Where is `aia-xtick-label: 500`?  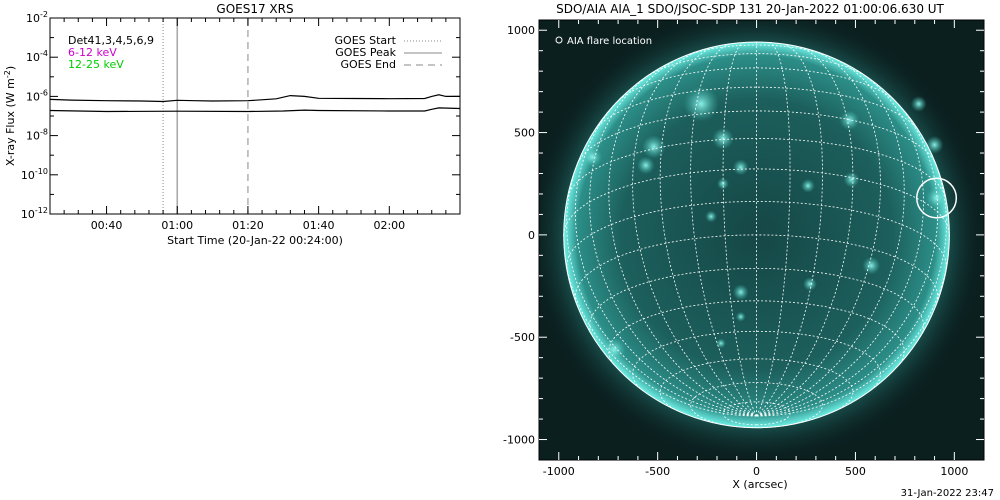 aia-xtick-label: 500 is located at coordinates (855, 471).